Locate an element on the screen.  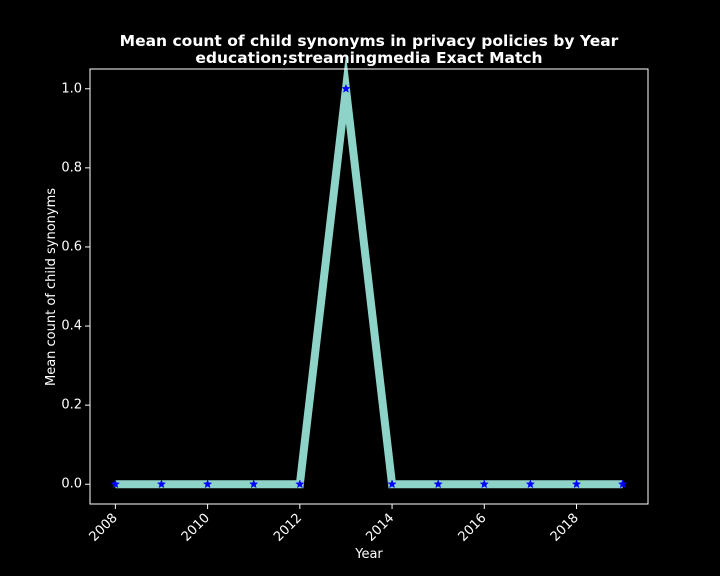
chart-subtitle: education;streamingmedia Exact Match is located at coordinates (368, 58).